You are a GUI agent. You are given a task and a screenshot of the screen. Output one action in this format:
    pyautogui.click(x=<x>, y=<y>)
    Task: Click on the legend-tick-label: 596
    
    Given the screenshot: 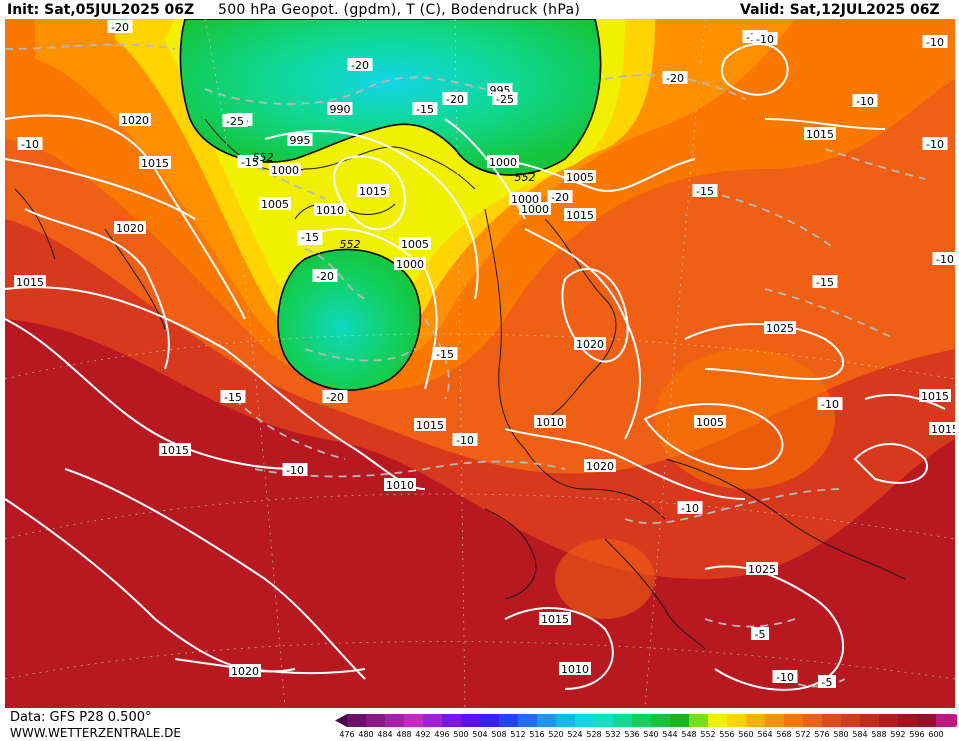 What is the action you would take?
    pyautogui.click(x=916, y=734)
    